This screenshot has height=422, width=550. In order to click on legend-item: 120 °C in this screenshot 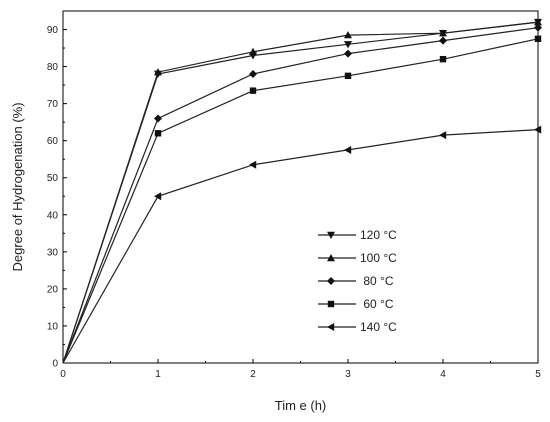, I will do `click(357, 235)`.